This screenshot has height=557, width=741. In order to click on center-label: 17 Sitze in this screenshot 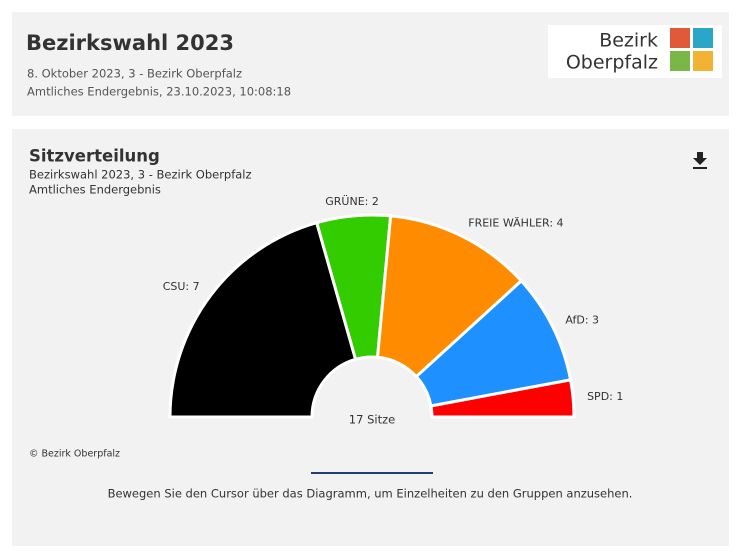, I will do `click(372, 420)`.